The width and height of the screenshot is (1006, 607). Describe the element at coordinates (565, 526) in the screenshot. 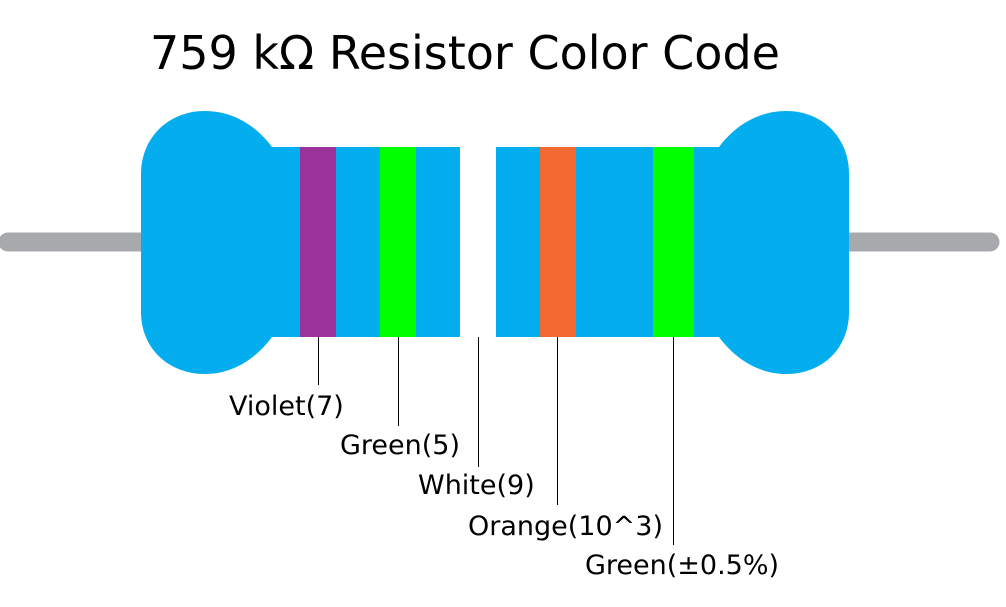

I see `band-4-label: Orange(10^3)` at that location.